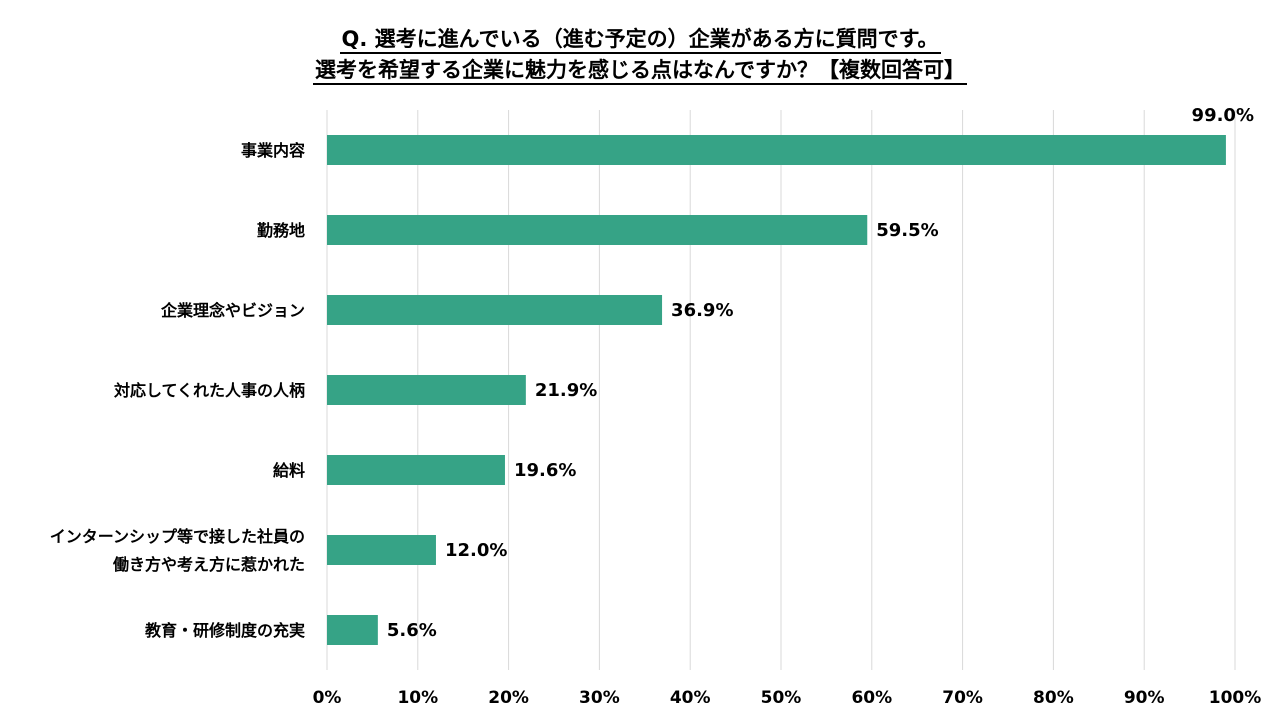 Image resolution: width=1280 pixels, height=720 pixels. Describe the element at coordinates (907, 230) in the screenshot. I see `data-label: 59.5%` at that location.